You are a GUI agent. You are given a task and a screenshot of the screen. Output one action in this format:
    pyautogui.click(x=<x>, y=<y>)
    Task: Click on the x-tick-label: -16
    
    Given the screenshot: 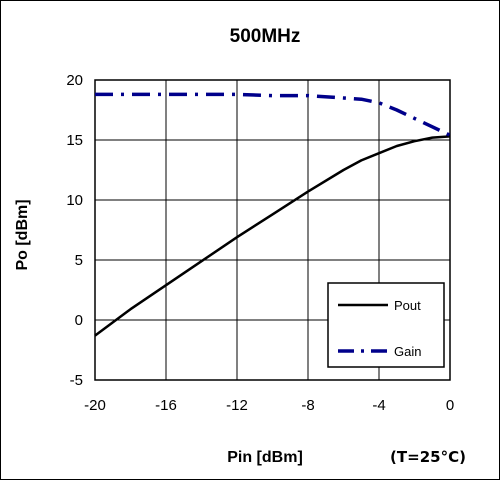 What is the action you would take?
    pyautogui.click(x=166, y=405)
    